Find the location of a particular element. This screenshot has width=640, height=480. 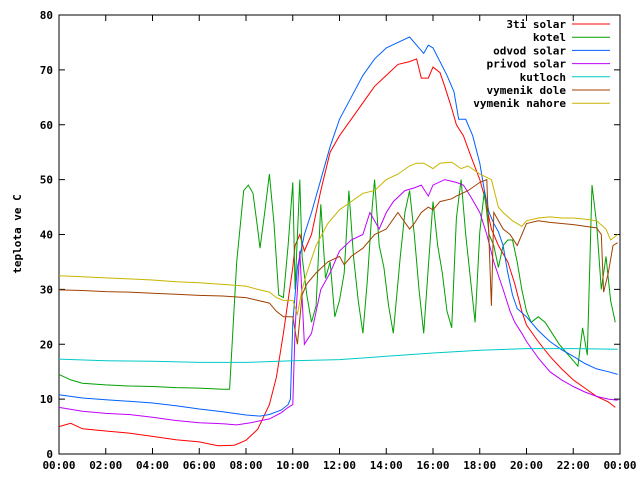

y-tick-label: 40 is located at coordinates (46, 235).